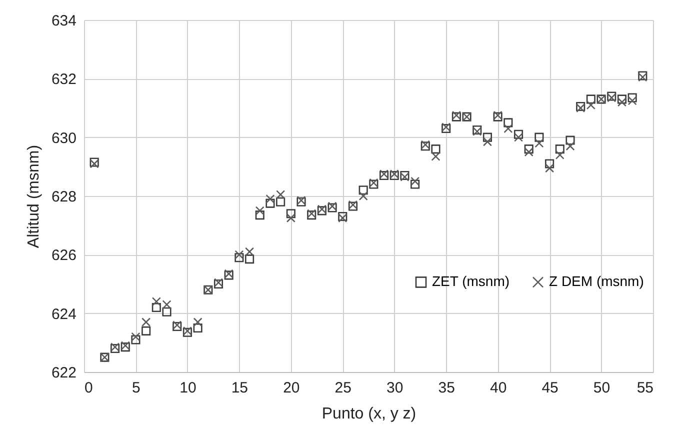 Image resolution: width=677 pixels, height=436 pixels. What do you see at coordinates (136, 388) in the screenshot?
I see `x-tick-label: 5` at bounding box center [136, 388].